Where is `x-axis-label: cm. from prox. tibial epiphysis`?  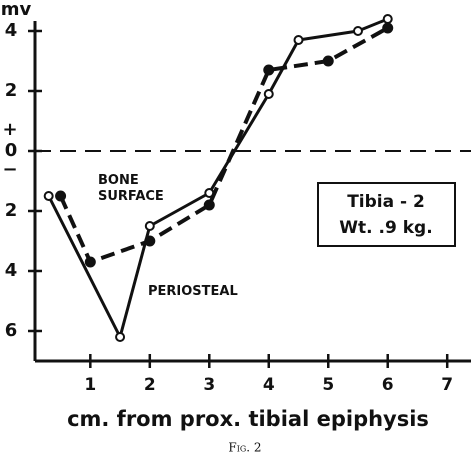
x-axis-label: cm. from prox. tibial epiphysis is located at coordinates (248, 419).